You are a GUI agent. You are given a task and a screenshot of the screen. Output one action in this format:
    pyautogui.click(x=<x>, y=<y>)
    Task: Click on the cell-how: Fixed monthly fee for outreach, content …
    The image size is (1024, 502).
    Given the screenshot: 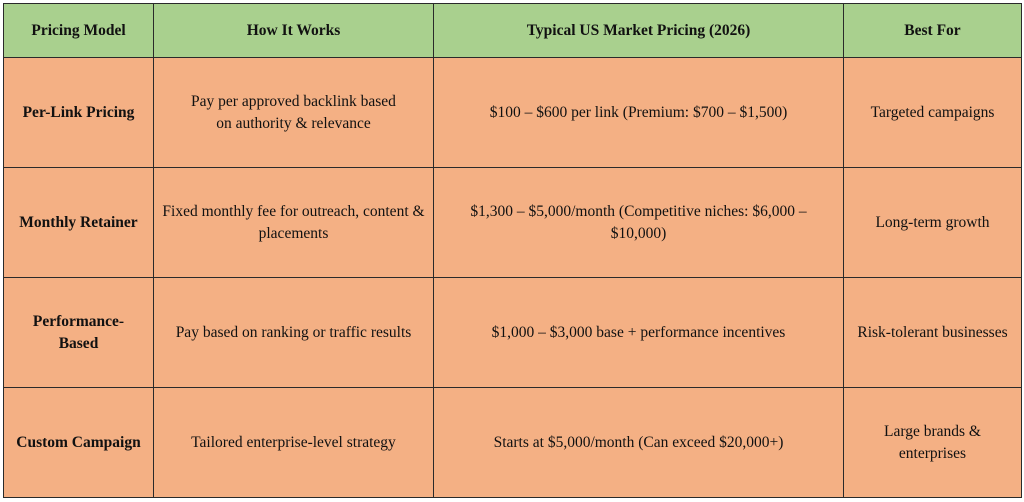 What is the action you would take?
    pyautogui.click(x=293, y=222)
    